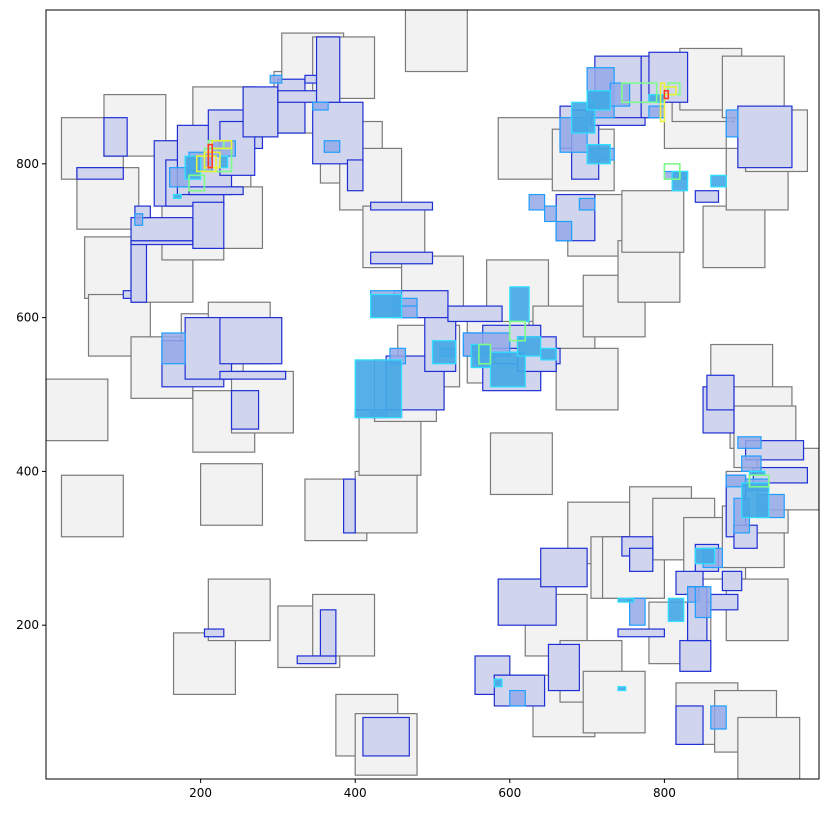 This screenshot has height=813, width=829. What do you see at coordinates (355, 793) in the screenshot?
I see `x-tick-label-400: 400` at bounding box center [355, 793].